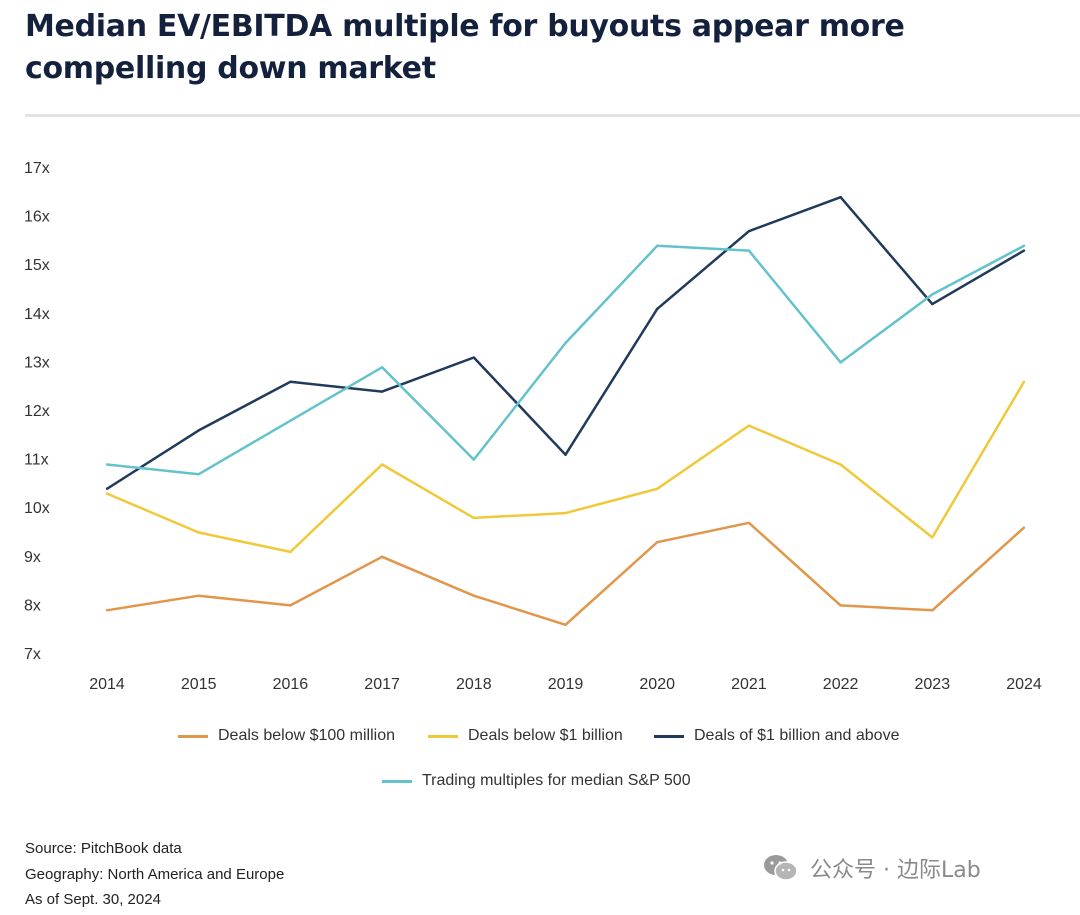  Describe the element at coordinates (306, 735) in the screenshot. I see `legend-label-0: Deals below $100 million` at that location.